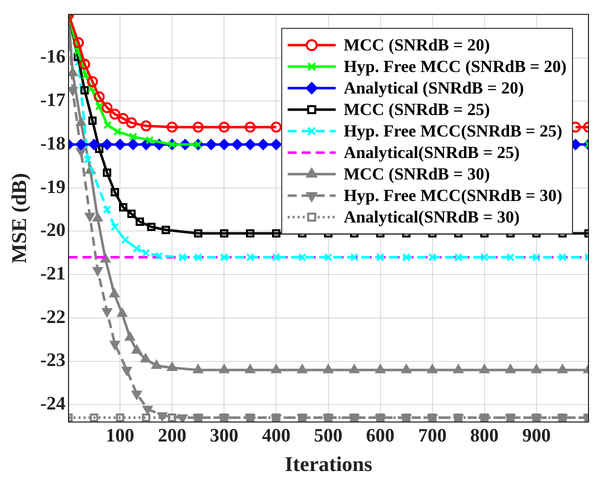 The height and width of the screenshot is (486, 595). What do you see at coordinates (417, 174) in the screenshot?
I see `legend-label: MCC (SNRdB = 30)` at bounding box center [417, 174].